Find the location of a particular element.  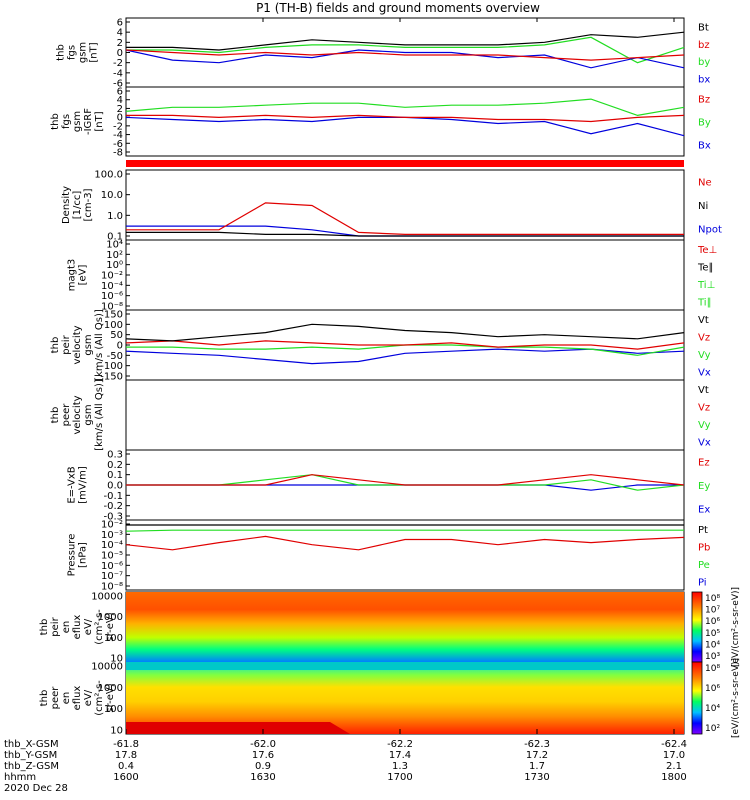

legend-bz: bz is located at coordinates (704, 45).